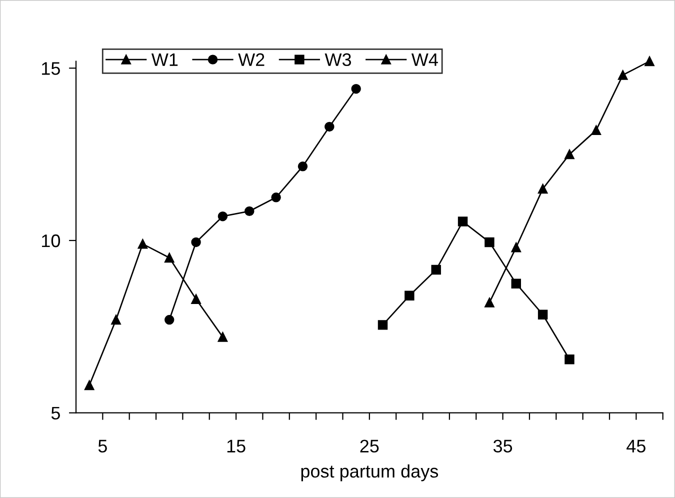  I want to click on y-tick-label: 15, so click(51, 68).